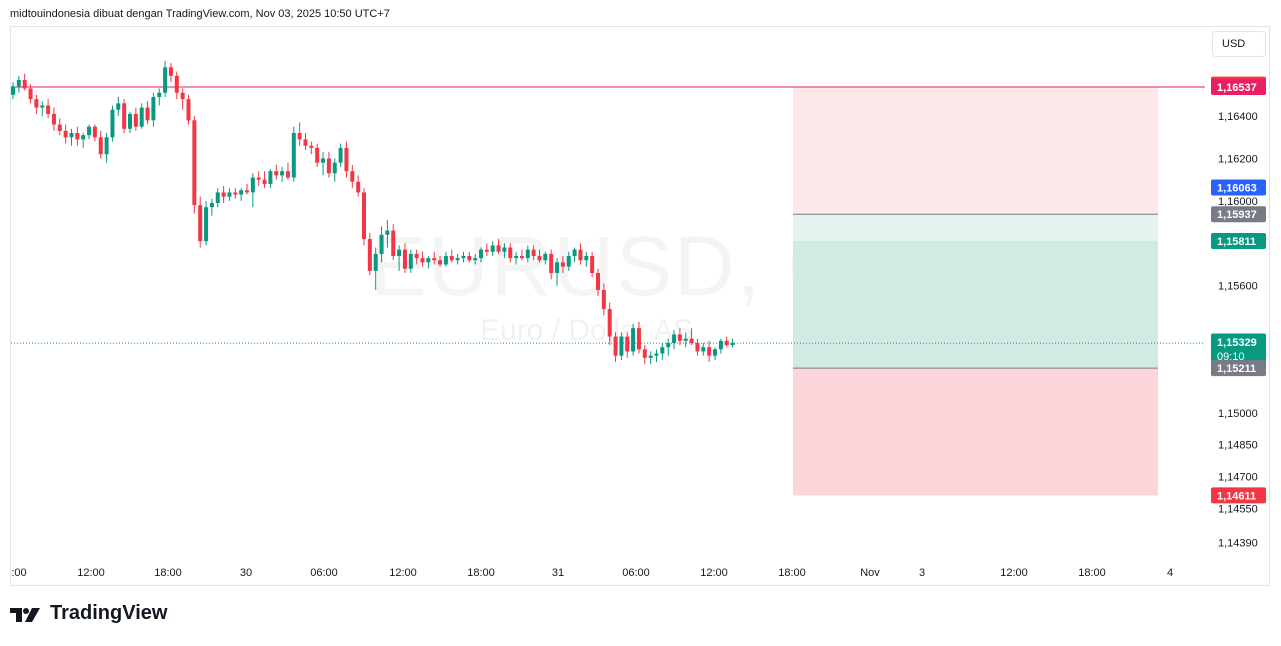 Image resolution: width=1281 pixels, height=646 pixels. What do you see at coordinates (109, 613) in the screenshot?
I see `brand-name: TradingView` at bounding box center [109, 613].